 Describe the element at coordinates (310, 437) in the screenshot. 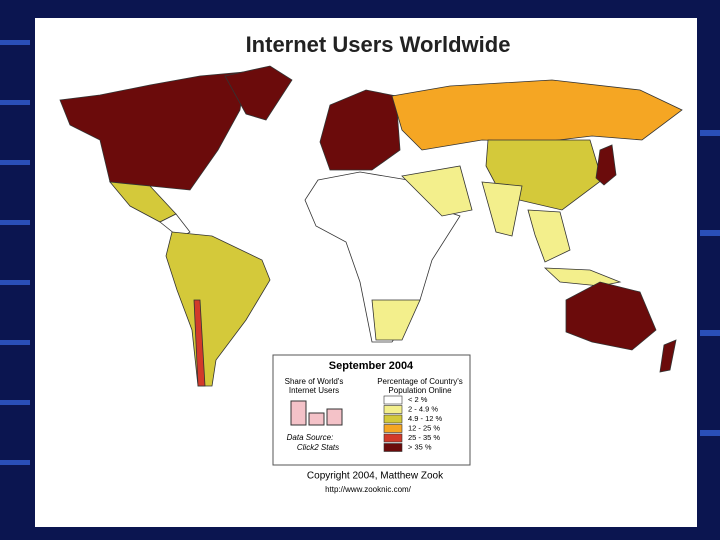

I see `data-source: Data Source:` at that location.